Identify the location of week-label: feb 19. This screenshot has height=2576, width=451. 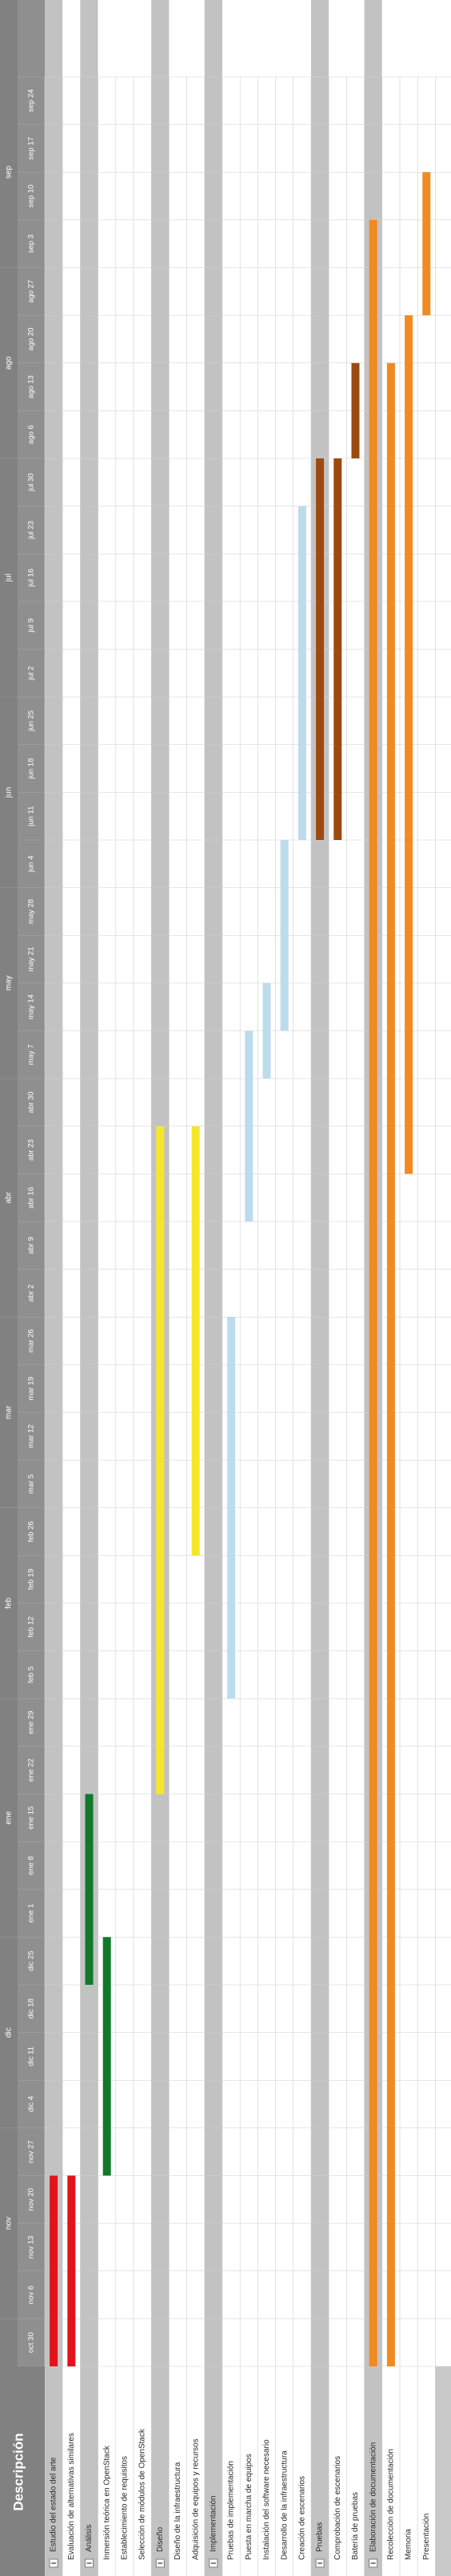
(31, 1579).